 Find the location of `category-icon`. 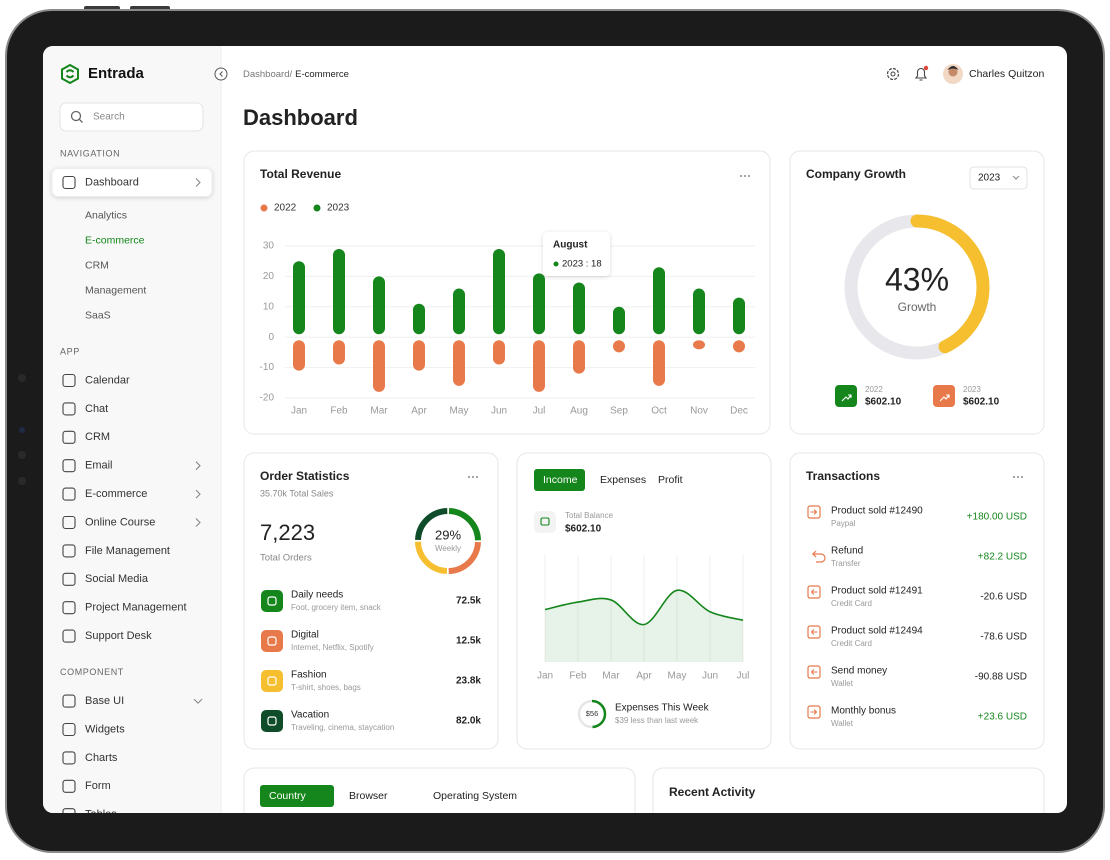

category-icon is located at coordinates (272, 641).